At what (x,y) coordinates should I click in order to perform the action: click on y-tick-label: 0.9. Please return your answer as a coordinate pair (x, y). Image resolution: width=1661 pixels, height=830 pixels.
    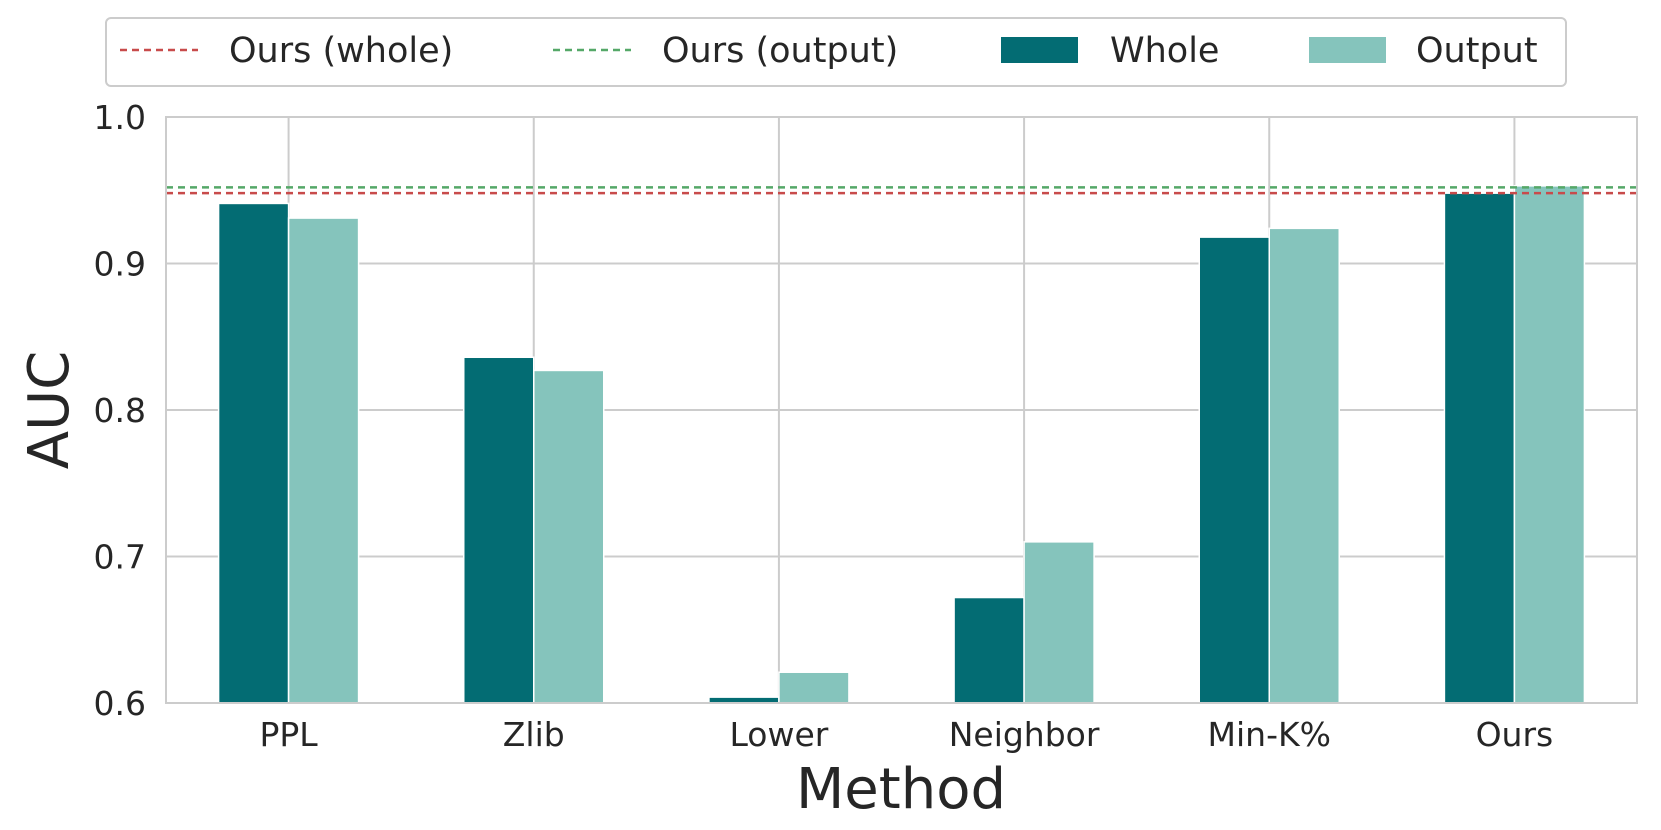
    Looking at the image, I should click on (120, 264).